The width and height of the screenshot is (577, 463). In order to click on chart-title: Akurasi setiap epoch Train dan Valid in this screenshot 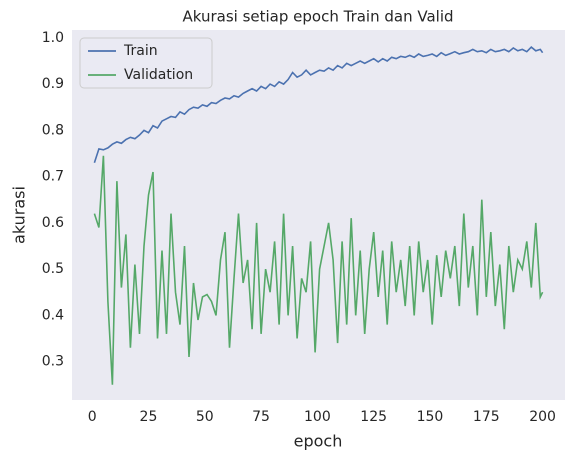, I will do `click(317, 17)`.